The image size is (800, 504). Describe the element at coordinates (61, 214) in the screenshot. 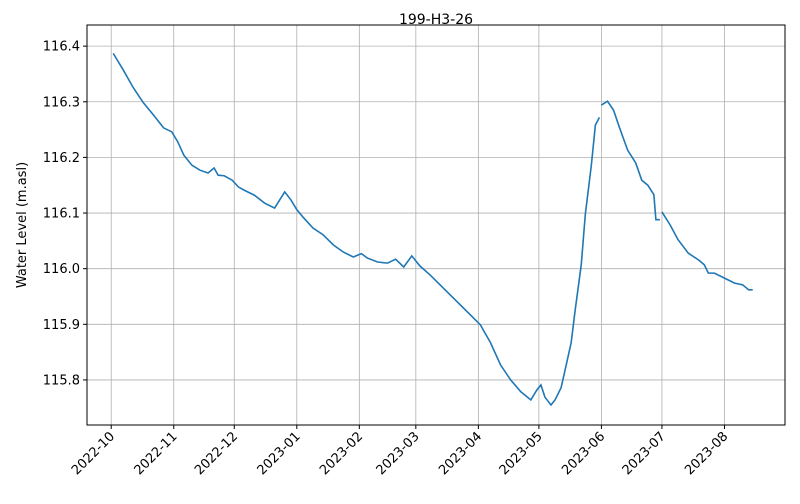

I see `y-tick-label: 116.1` at that location.